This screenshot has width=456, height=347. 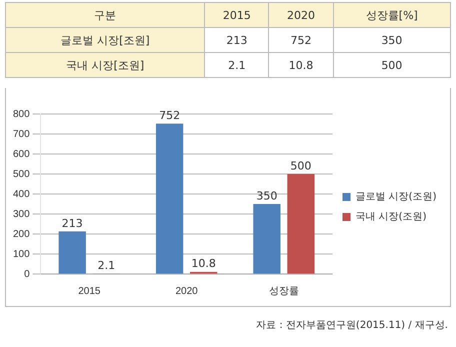 What do you see at coordinates (21, 254) in the screenshot?
I see `y-tick-label: 100` at bounding box center [21, 254].